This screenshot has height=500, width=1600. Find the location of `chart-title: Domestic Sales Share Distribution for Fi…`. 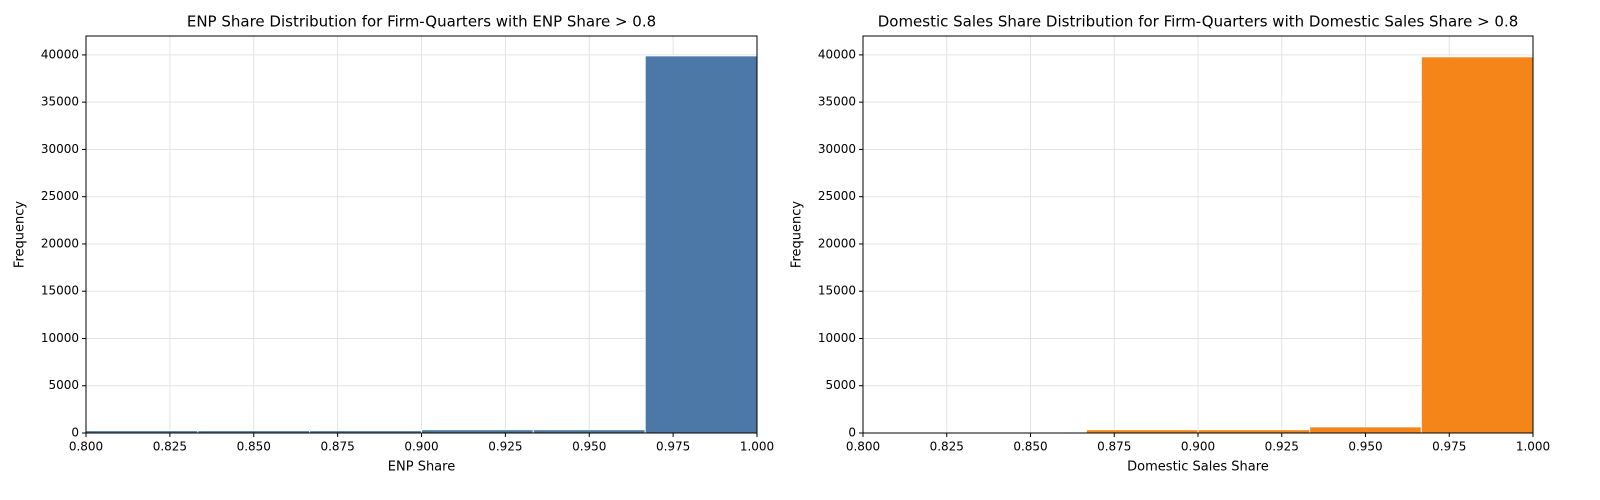

chart-title: Domestic Sales Share Distribution for Fi… is located at coordinates (1198, 22).